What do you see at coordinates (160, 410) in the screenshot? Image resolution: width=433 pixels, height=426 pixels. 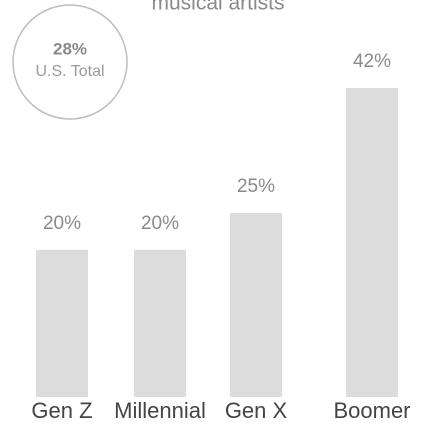 I see `category-label: Millennial` at bounding box center [160, 410].